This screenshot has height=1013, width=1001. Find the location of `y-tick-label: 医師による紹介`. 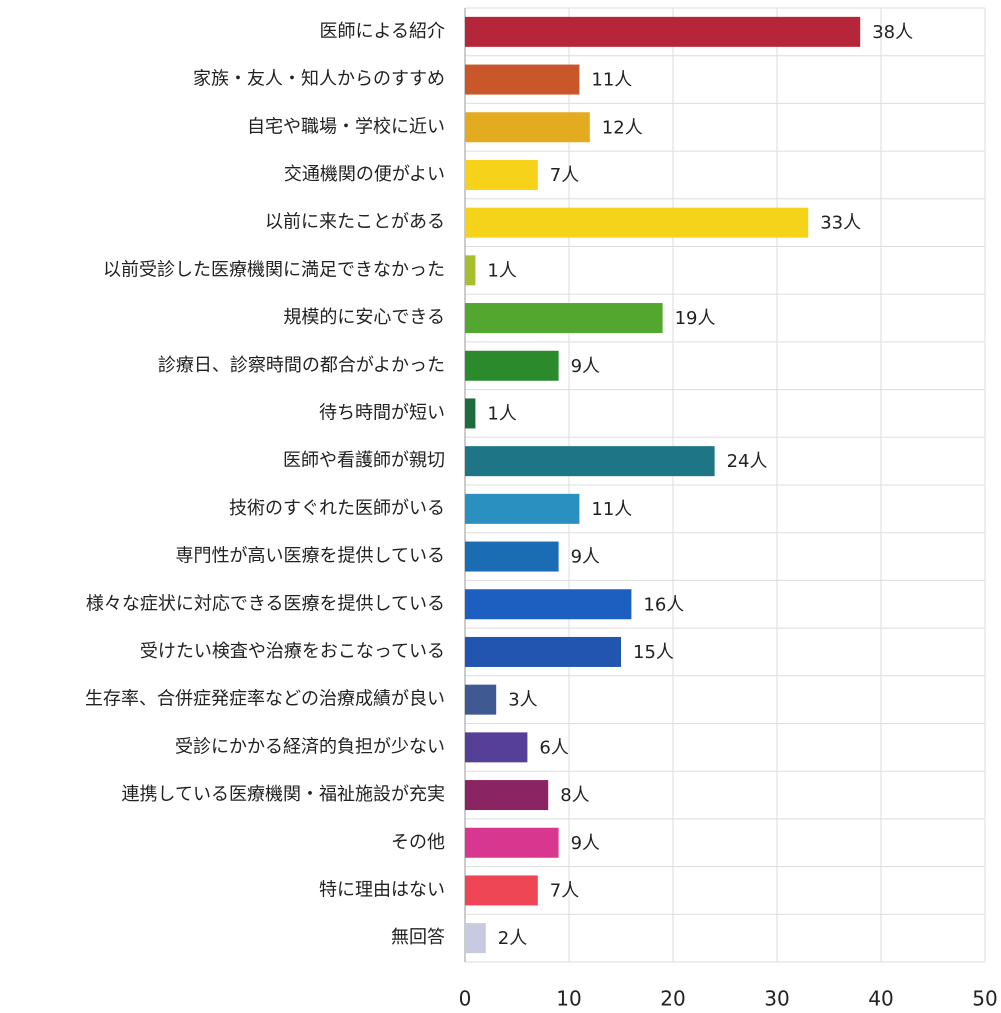

y-tick-label: 医師による紹介 is located at coordinates (382, 31).